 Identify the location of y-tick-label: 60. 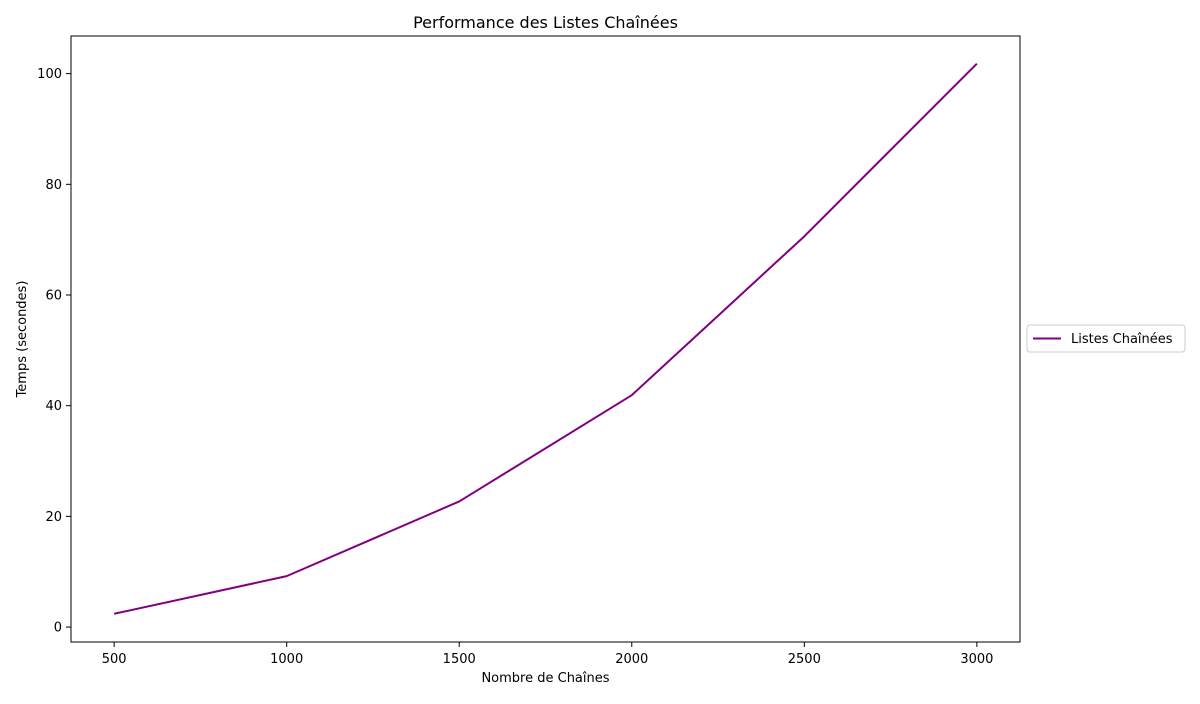
(53, 296).